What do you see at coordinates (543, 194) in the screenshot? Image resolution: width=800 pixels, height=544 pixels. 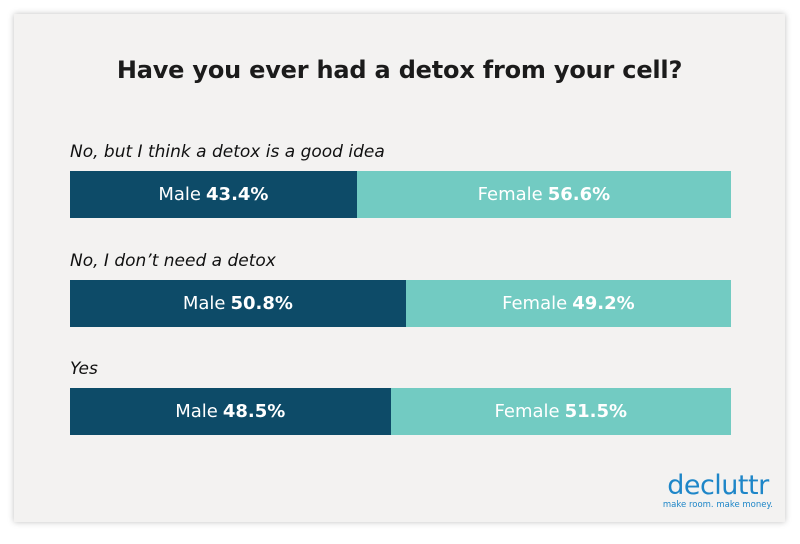 I see `bar-segment-female: Female 56.6%` at bounding box center [543, 194].